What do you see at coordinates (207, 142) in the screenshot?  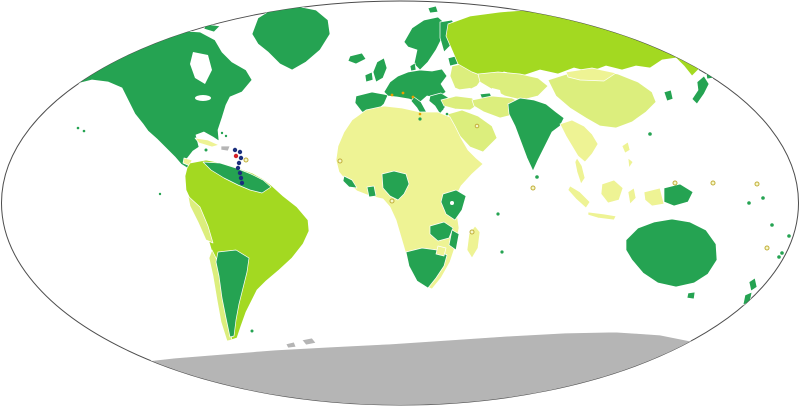 I see `region-cuba` at bounding box center [207, 142].